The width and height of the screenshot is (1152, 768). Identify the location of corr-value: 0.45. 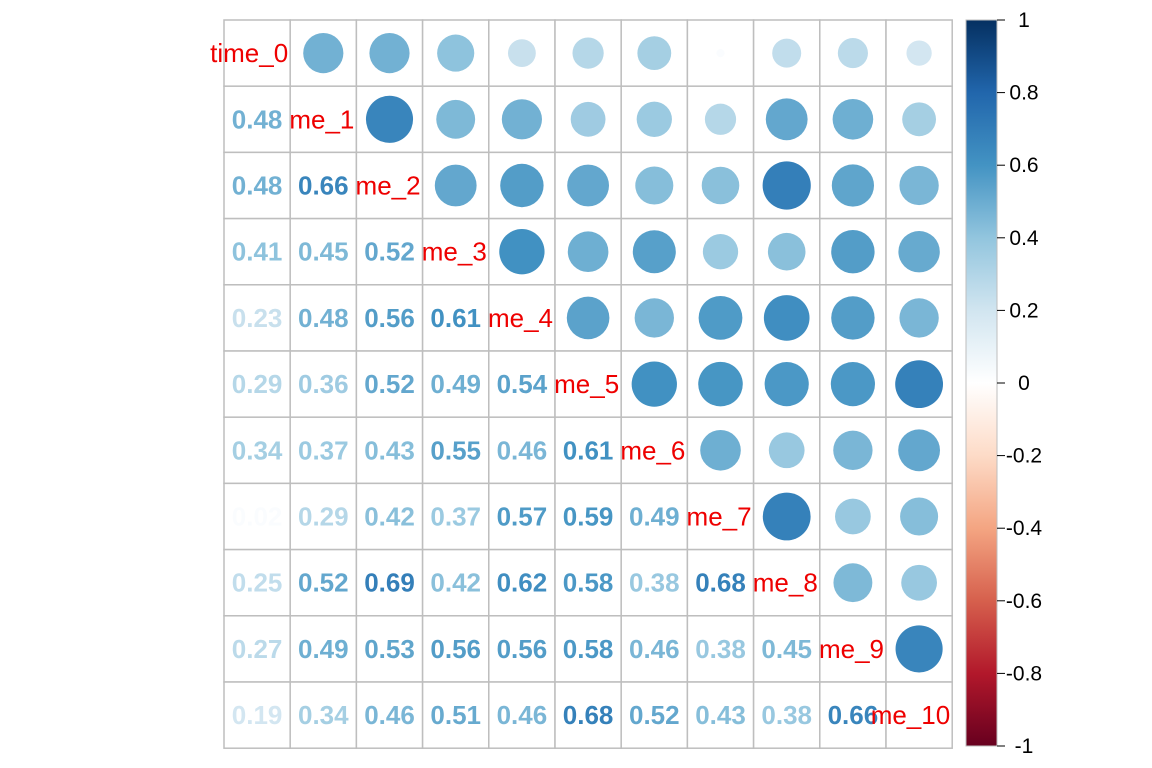
(323, 252).